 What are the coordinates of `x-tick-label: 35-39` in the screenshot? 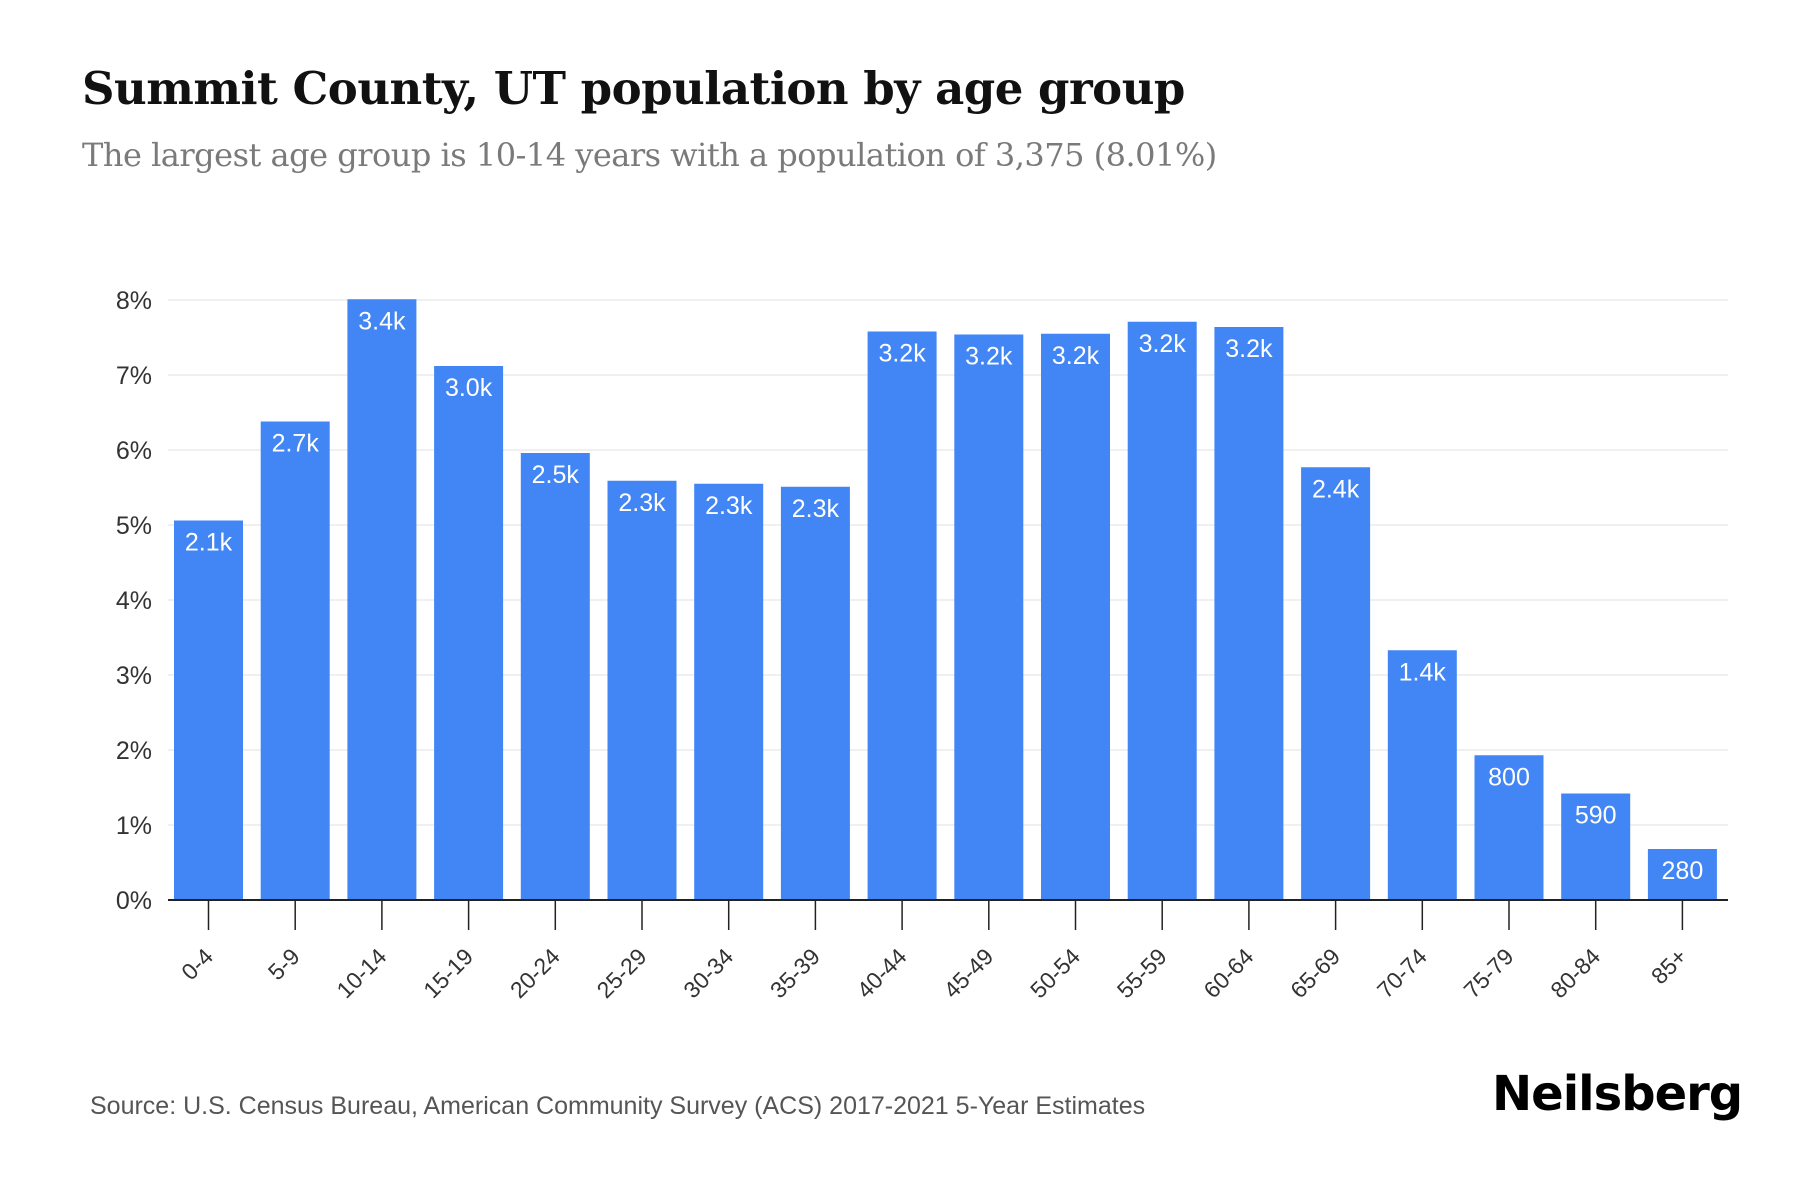 It's located at (795, 973).